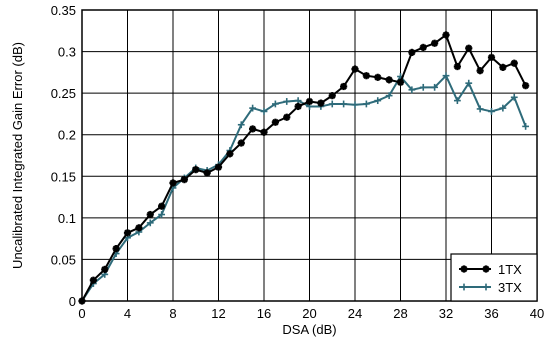  What do you see at coordinates (72, 301) in the screenshot?
I see `y-tick-label: 0` at bounding box center [72, 301].